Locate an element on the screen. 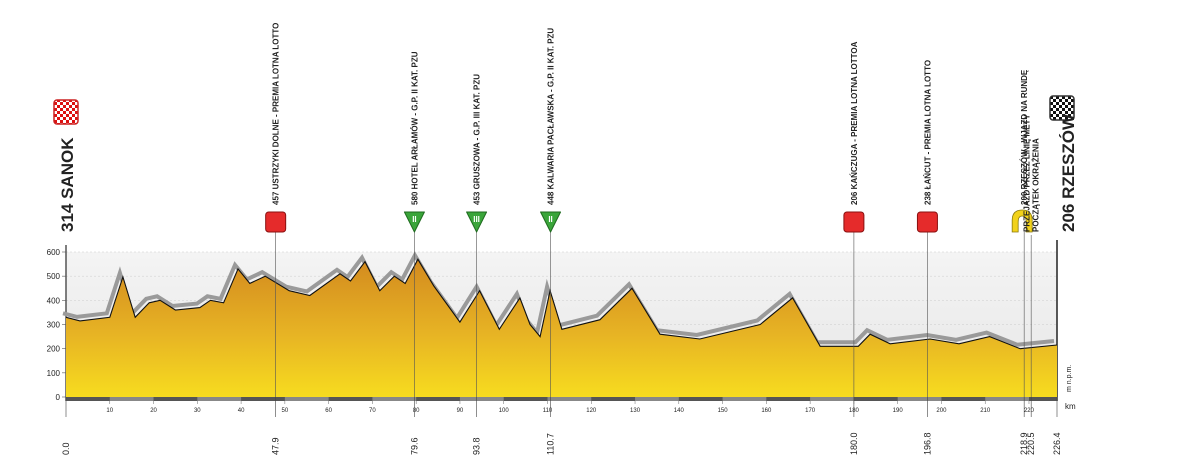  x-tick-label: 190 is located at coordinates (898, 411).